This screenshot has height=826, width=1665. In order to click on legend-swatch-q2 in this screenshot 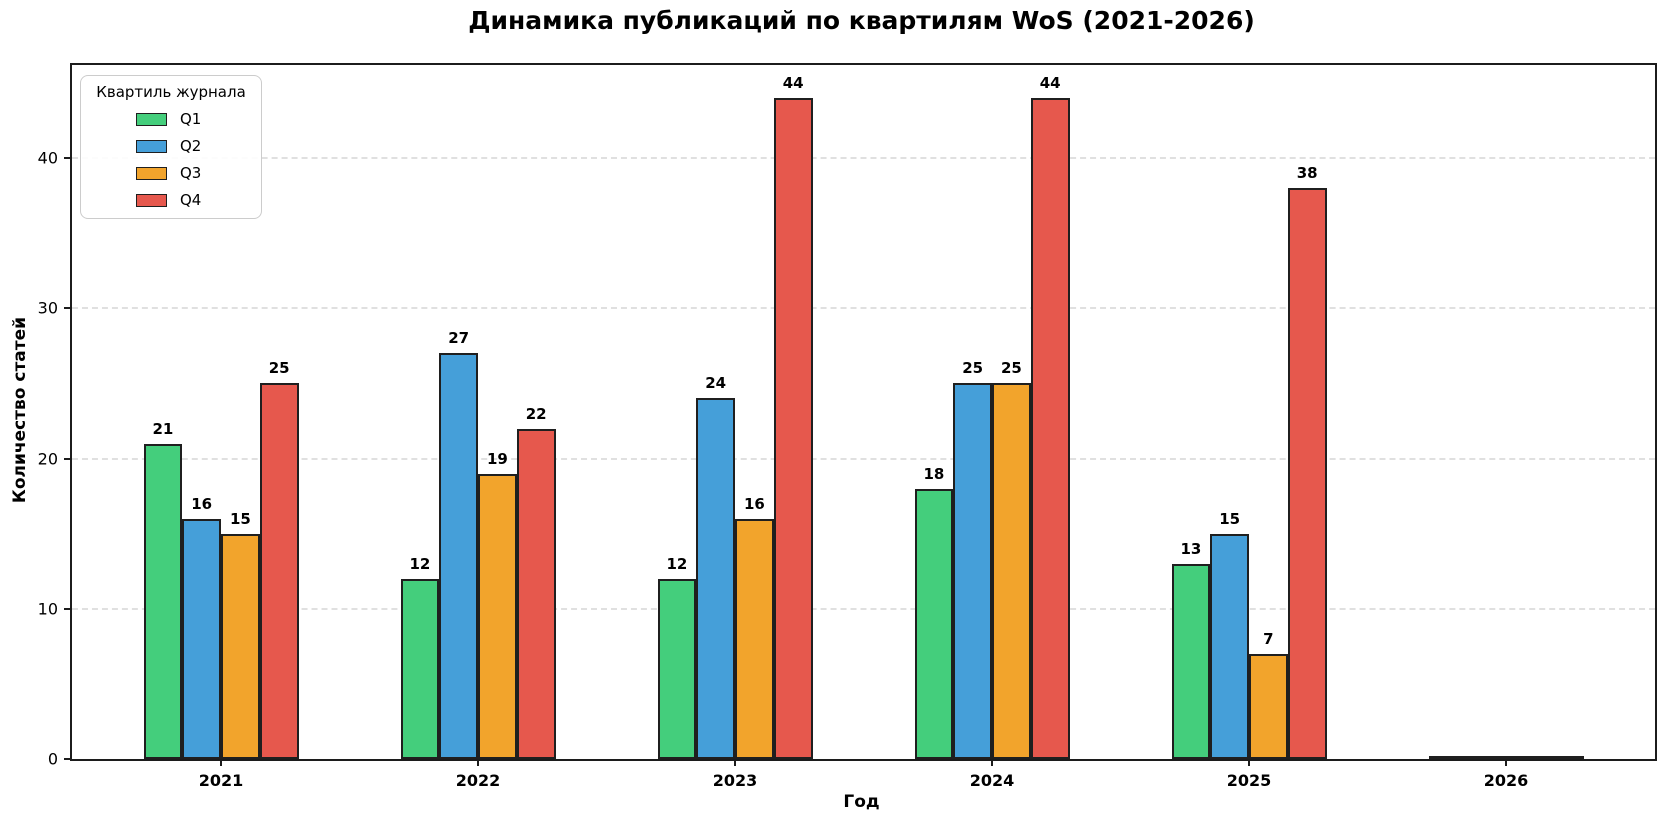, I will do `click(151, 146)`.